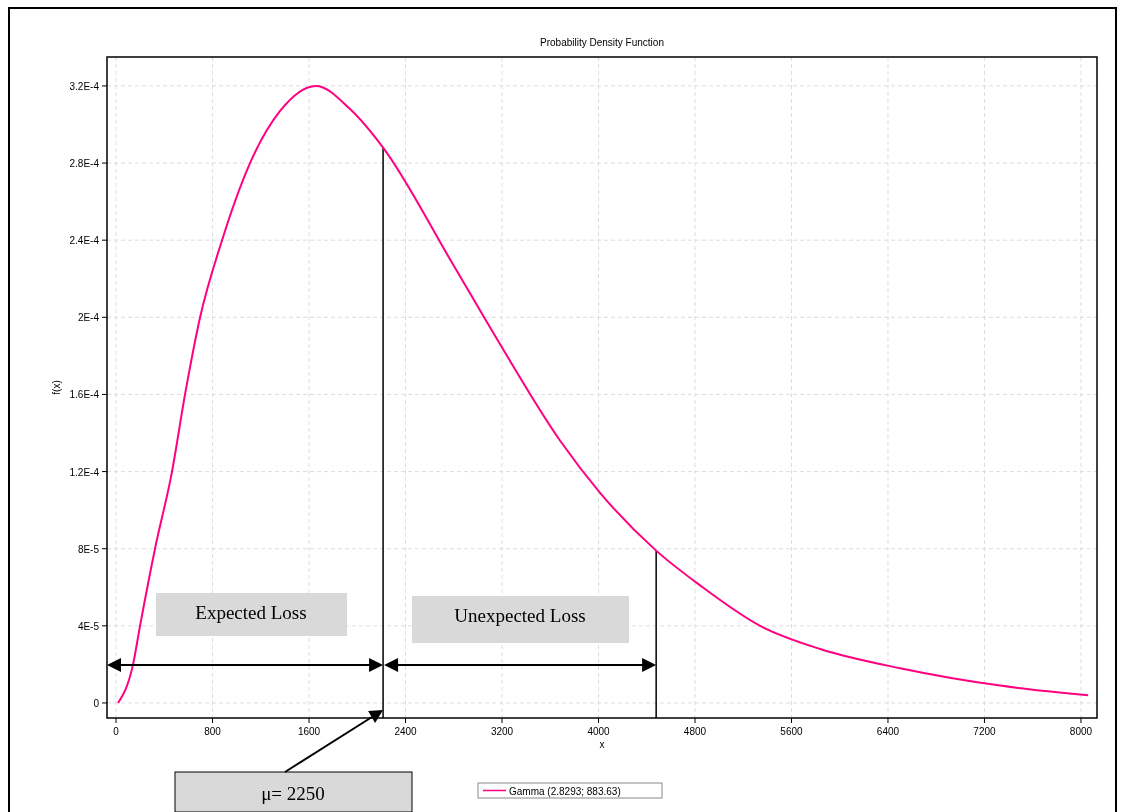  I want to click on y-tick-label: 4E-5, so click(88, 626).